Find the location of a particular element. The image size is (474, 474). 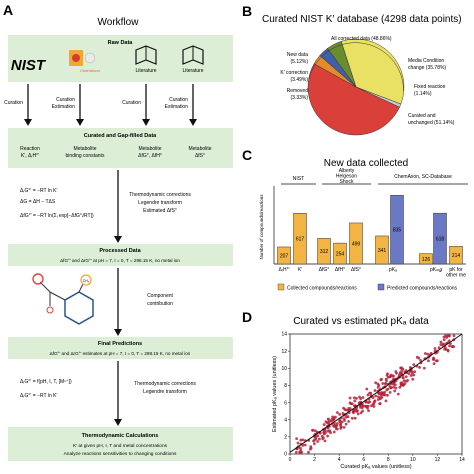

raw-data-header: Raw Data is located at coordinates (121, 43).